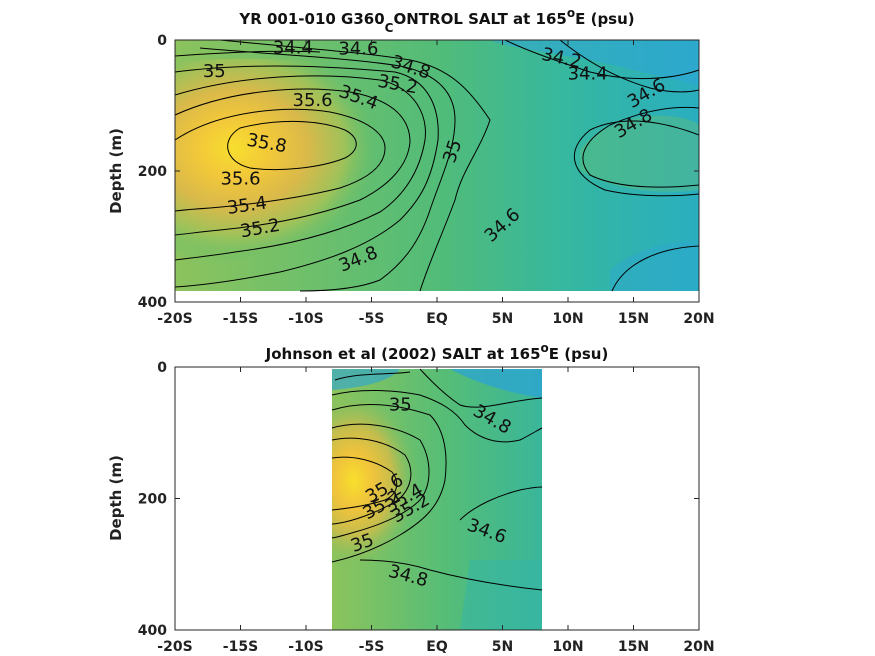  What do you see at coordinates (501, 595) in the screenshot?
I see `bottom-field-deep` at bounding box center [501, 595].